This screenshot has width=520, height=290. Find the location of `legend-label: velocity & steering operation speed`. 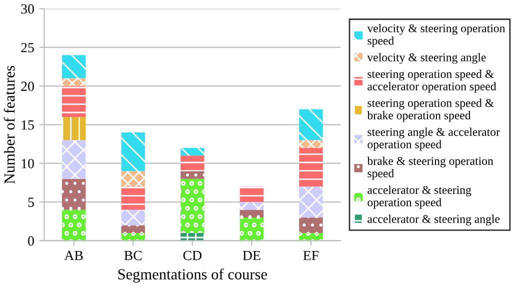

legend-label: velocity & steering operation speed is located at coordinates (436, 36).